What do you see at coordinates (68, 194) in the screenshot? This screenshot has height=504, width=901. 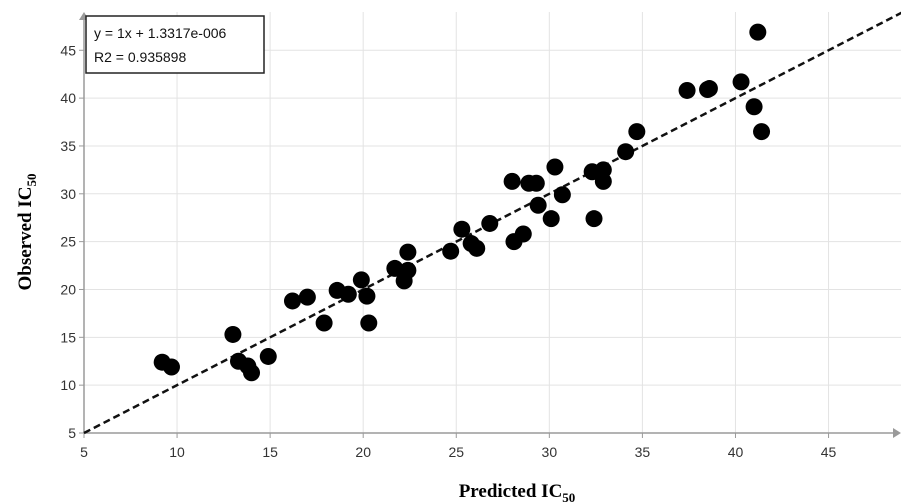 I see `y-tick-label: 30` at bounding box center [68, 194].